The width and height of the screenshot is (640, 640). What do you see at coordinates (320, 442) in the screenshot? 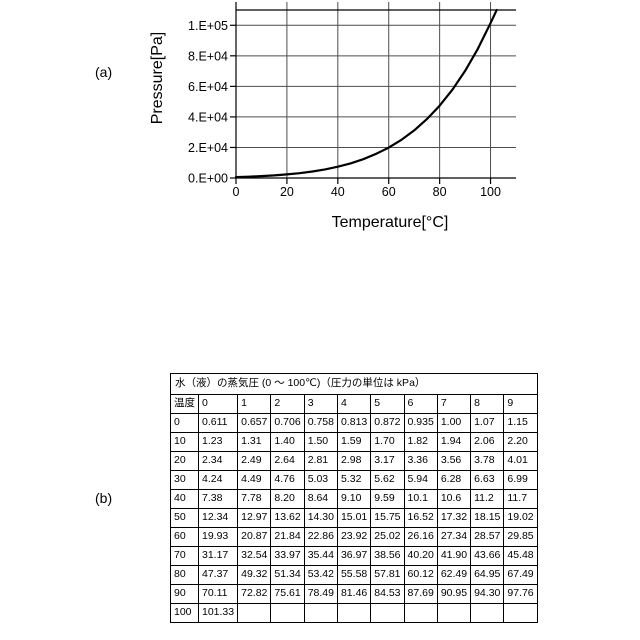
I see `table-cell: 1.50` at bounding box center [320, 442].